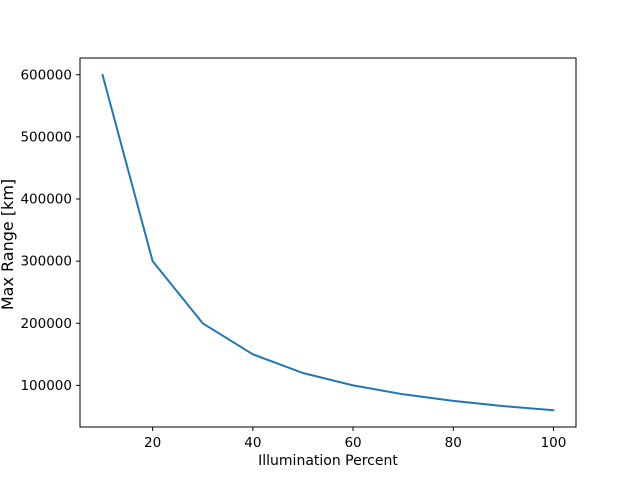  What do you see at coordinates (46, 75) in the screenshot?
I see `y-tick-label: 600000` at bounding box center [46, 75].